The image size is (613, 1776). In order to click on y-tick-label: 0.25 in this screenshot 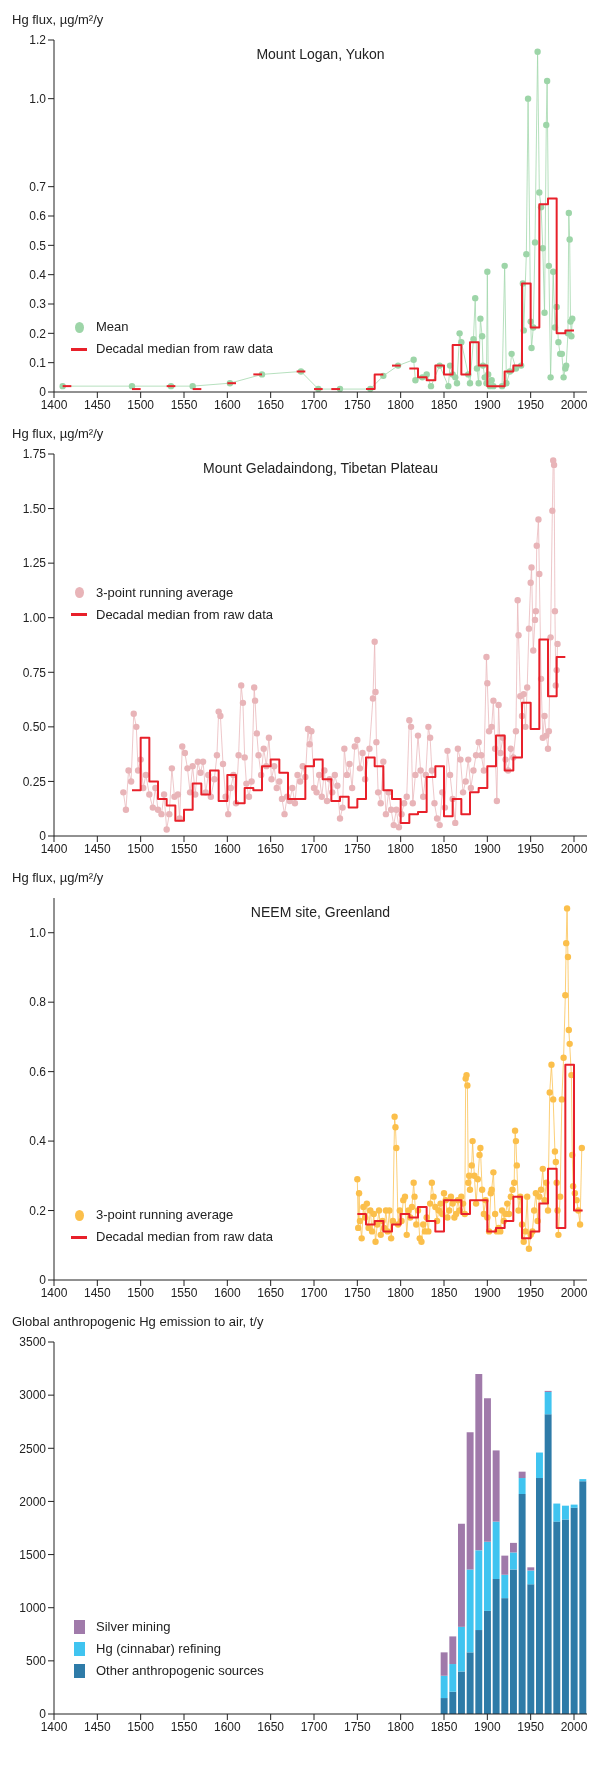, I will do `click(34, 781)`.